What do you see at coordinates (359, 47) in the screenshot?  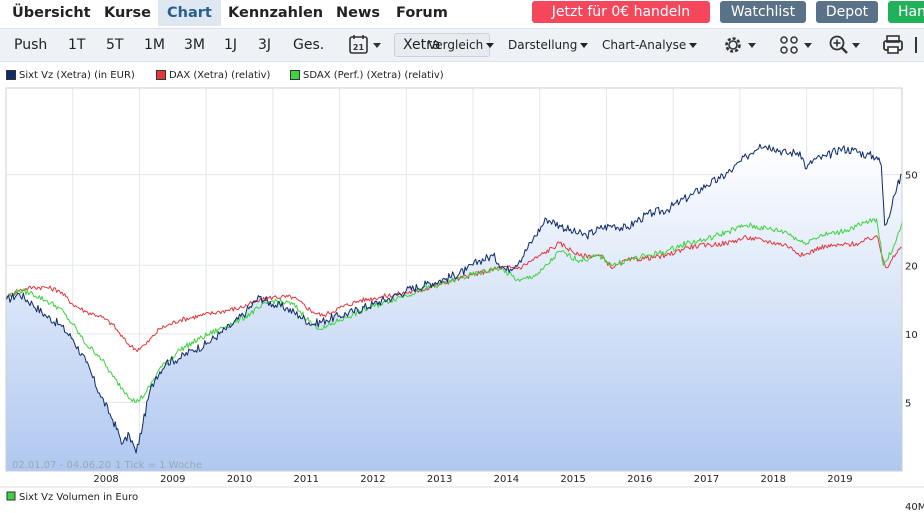 I see `calendar-day: 21` at bounding box center [359, 47].